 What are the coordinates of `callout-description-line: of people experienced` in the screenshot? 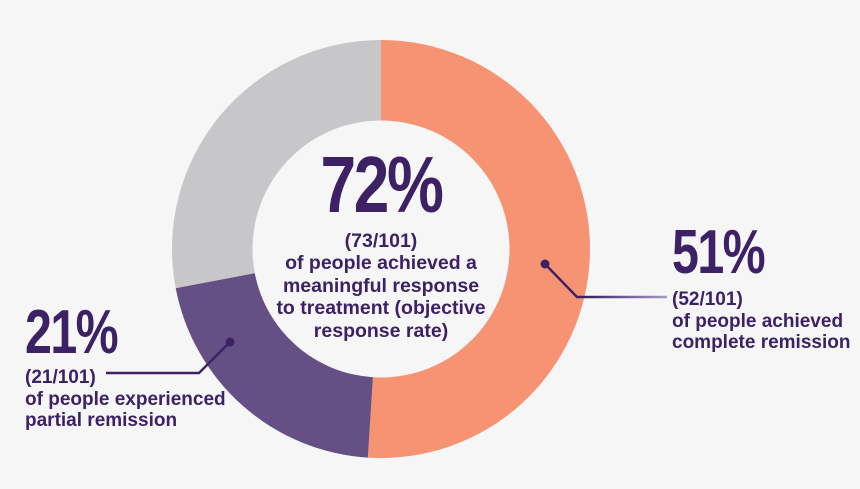 It's located at (125, 399).